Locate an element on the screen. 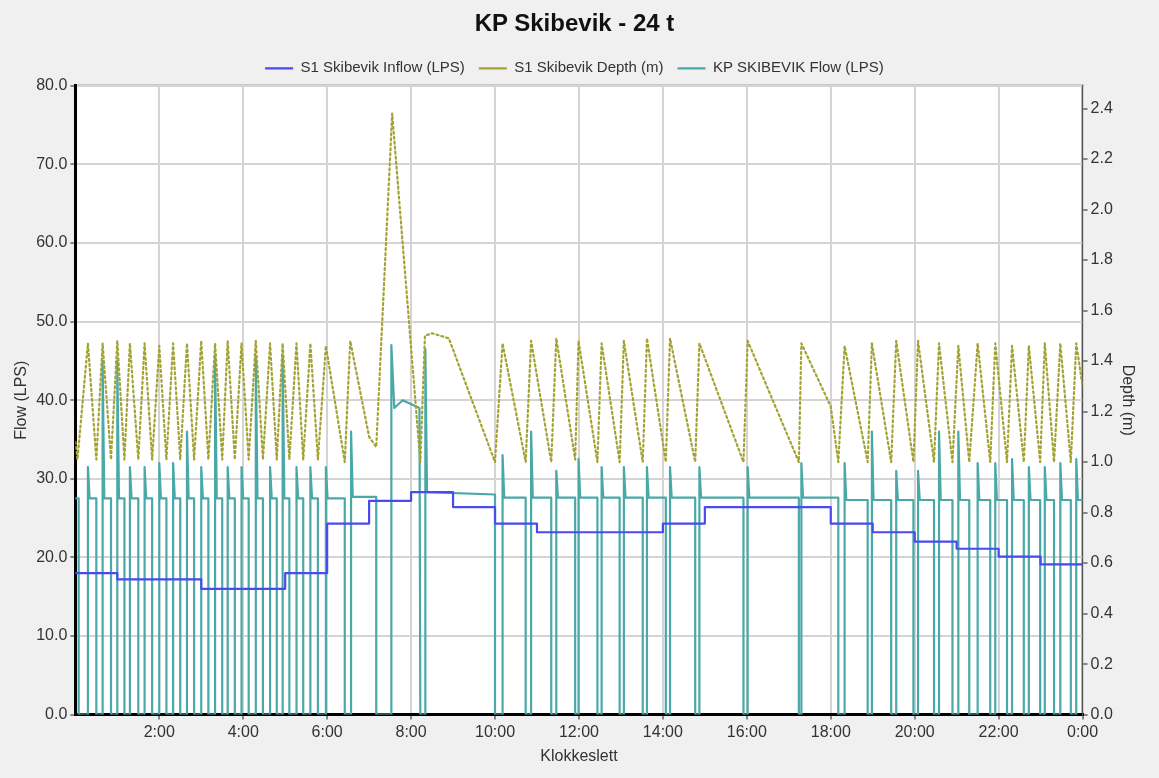 The height and width of the screenshot is (778, 1159). y2-tick-label: 1.0 is located at coordinates (1101, 461).